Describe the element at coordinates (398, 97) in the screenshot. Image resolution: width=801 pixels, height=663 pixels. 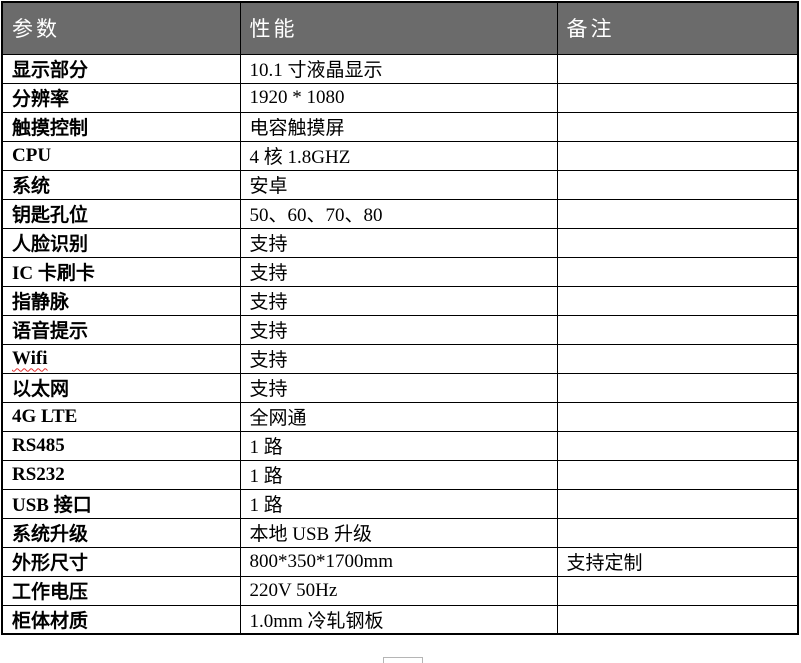
I see `value-cell: 1920 * 1080` at that location.